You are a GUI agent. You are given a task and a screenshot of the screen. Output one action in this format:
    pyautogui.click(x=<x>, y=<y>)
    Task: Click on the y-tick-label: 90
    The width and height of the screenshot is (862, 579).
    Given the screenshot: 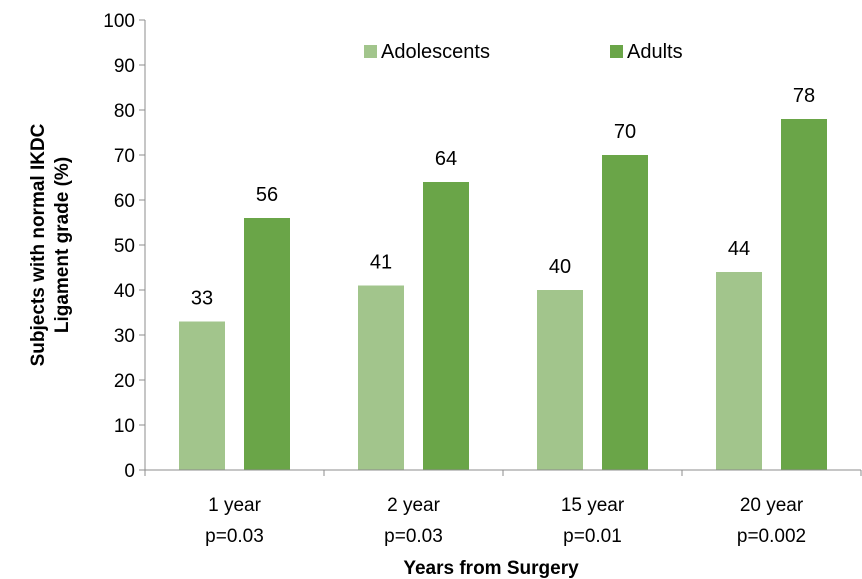 What is the action you would take?
    pyautogui.click(x=124, y=66)
    